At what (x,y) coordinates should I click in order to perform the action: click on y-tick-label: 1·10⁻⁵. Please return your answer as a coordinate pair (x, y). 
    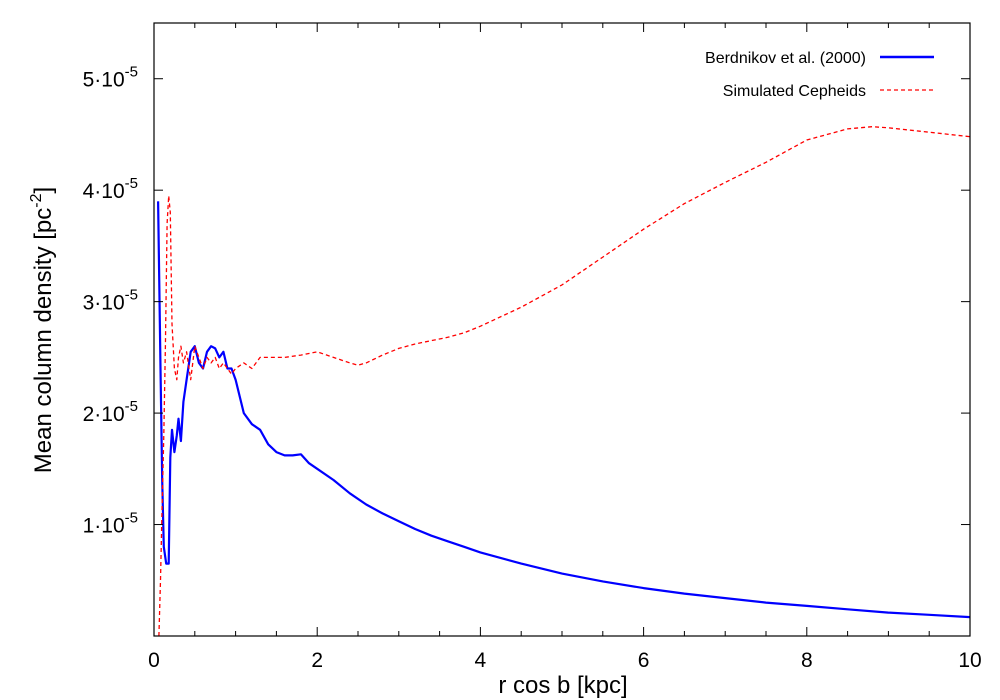
    Looking at the image, I should click on (110, 524).